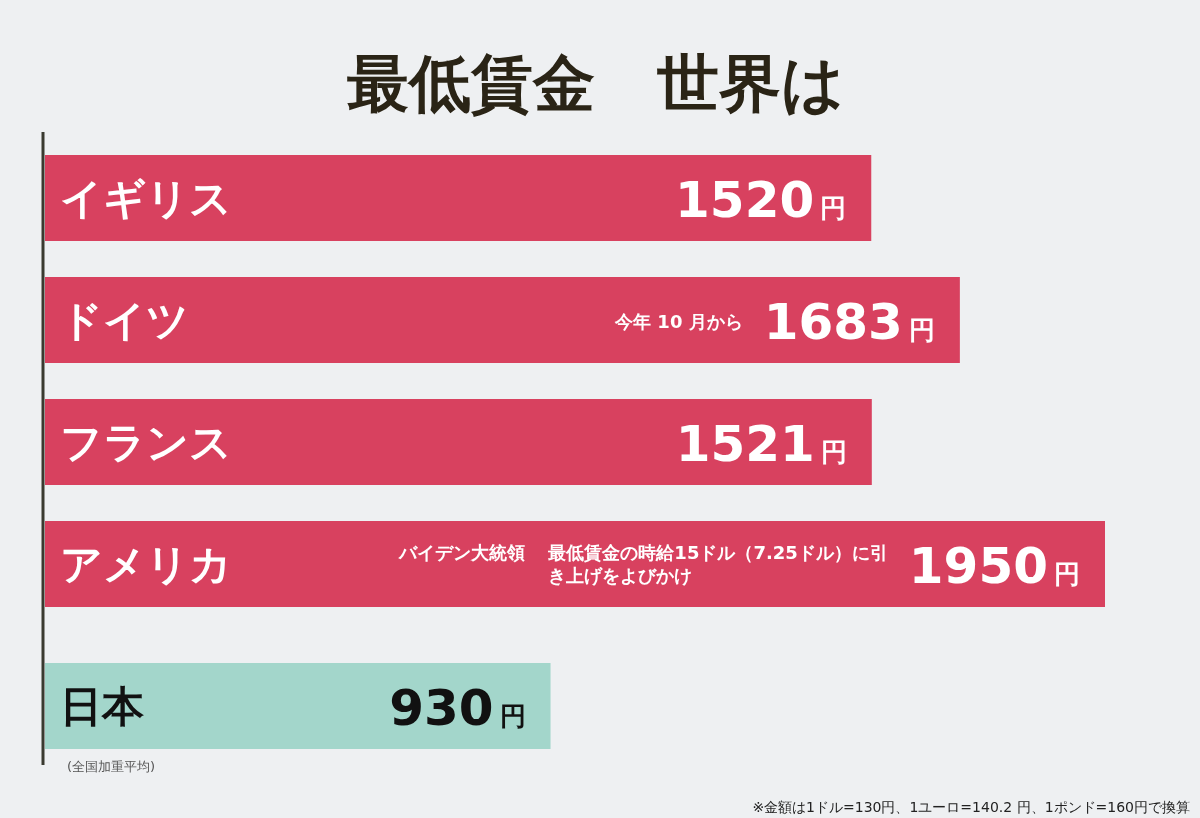 The height and width of the screenshot is (818, 1200). What do you see at coordinates (971, 807) in the screenshot?
I see `text: ※金額は1ドル=130円、1ユーロ=140.2 円、1ポンド=160円で換算` at bounding box center [971, 807].